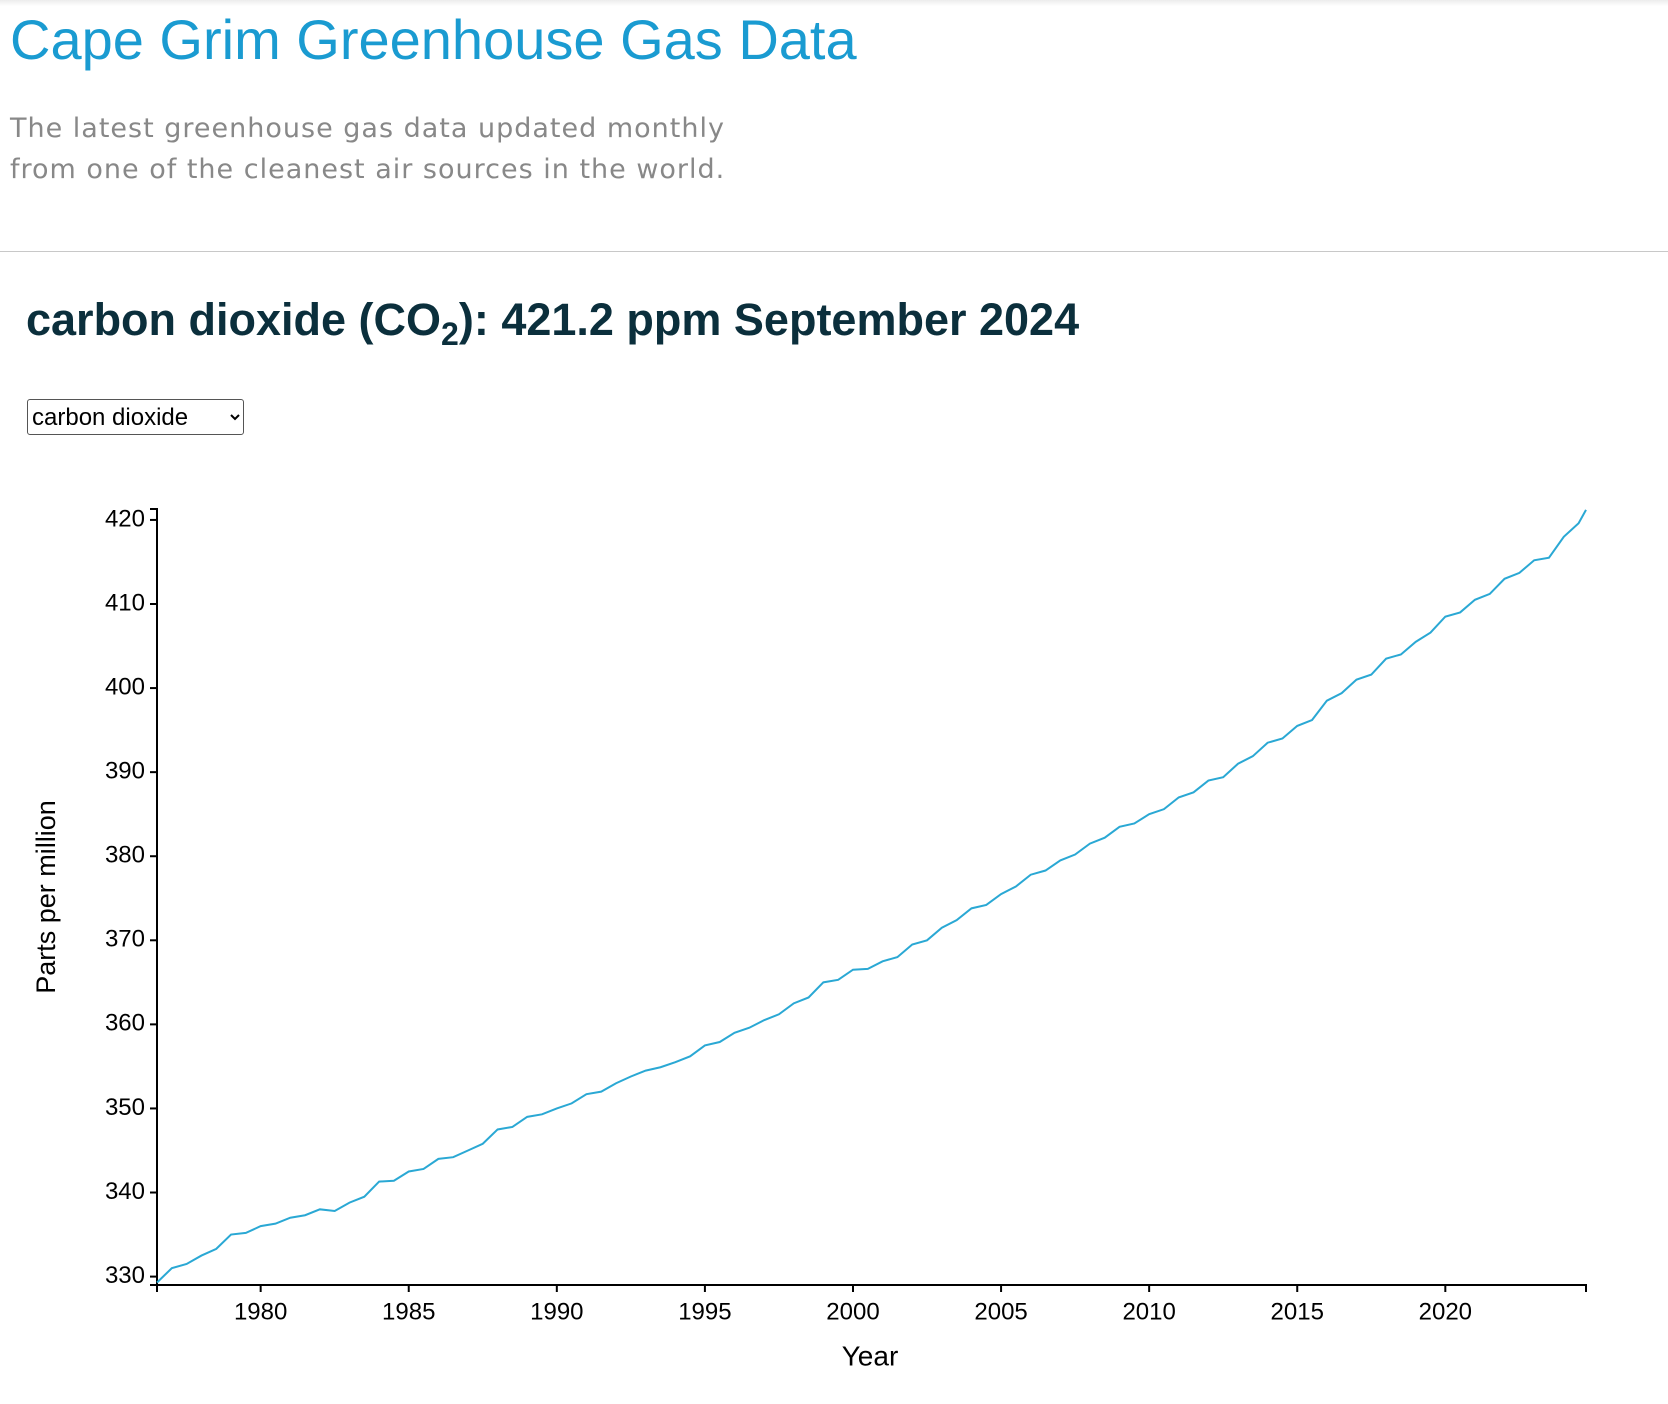 The width and height of the screenshot is (1668, 1404). I want to click on y-tick-label: 380, so click(125, 855).